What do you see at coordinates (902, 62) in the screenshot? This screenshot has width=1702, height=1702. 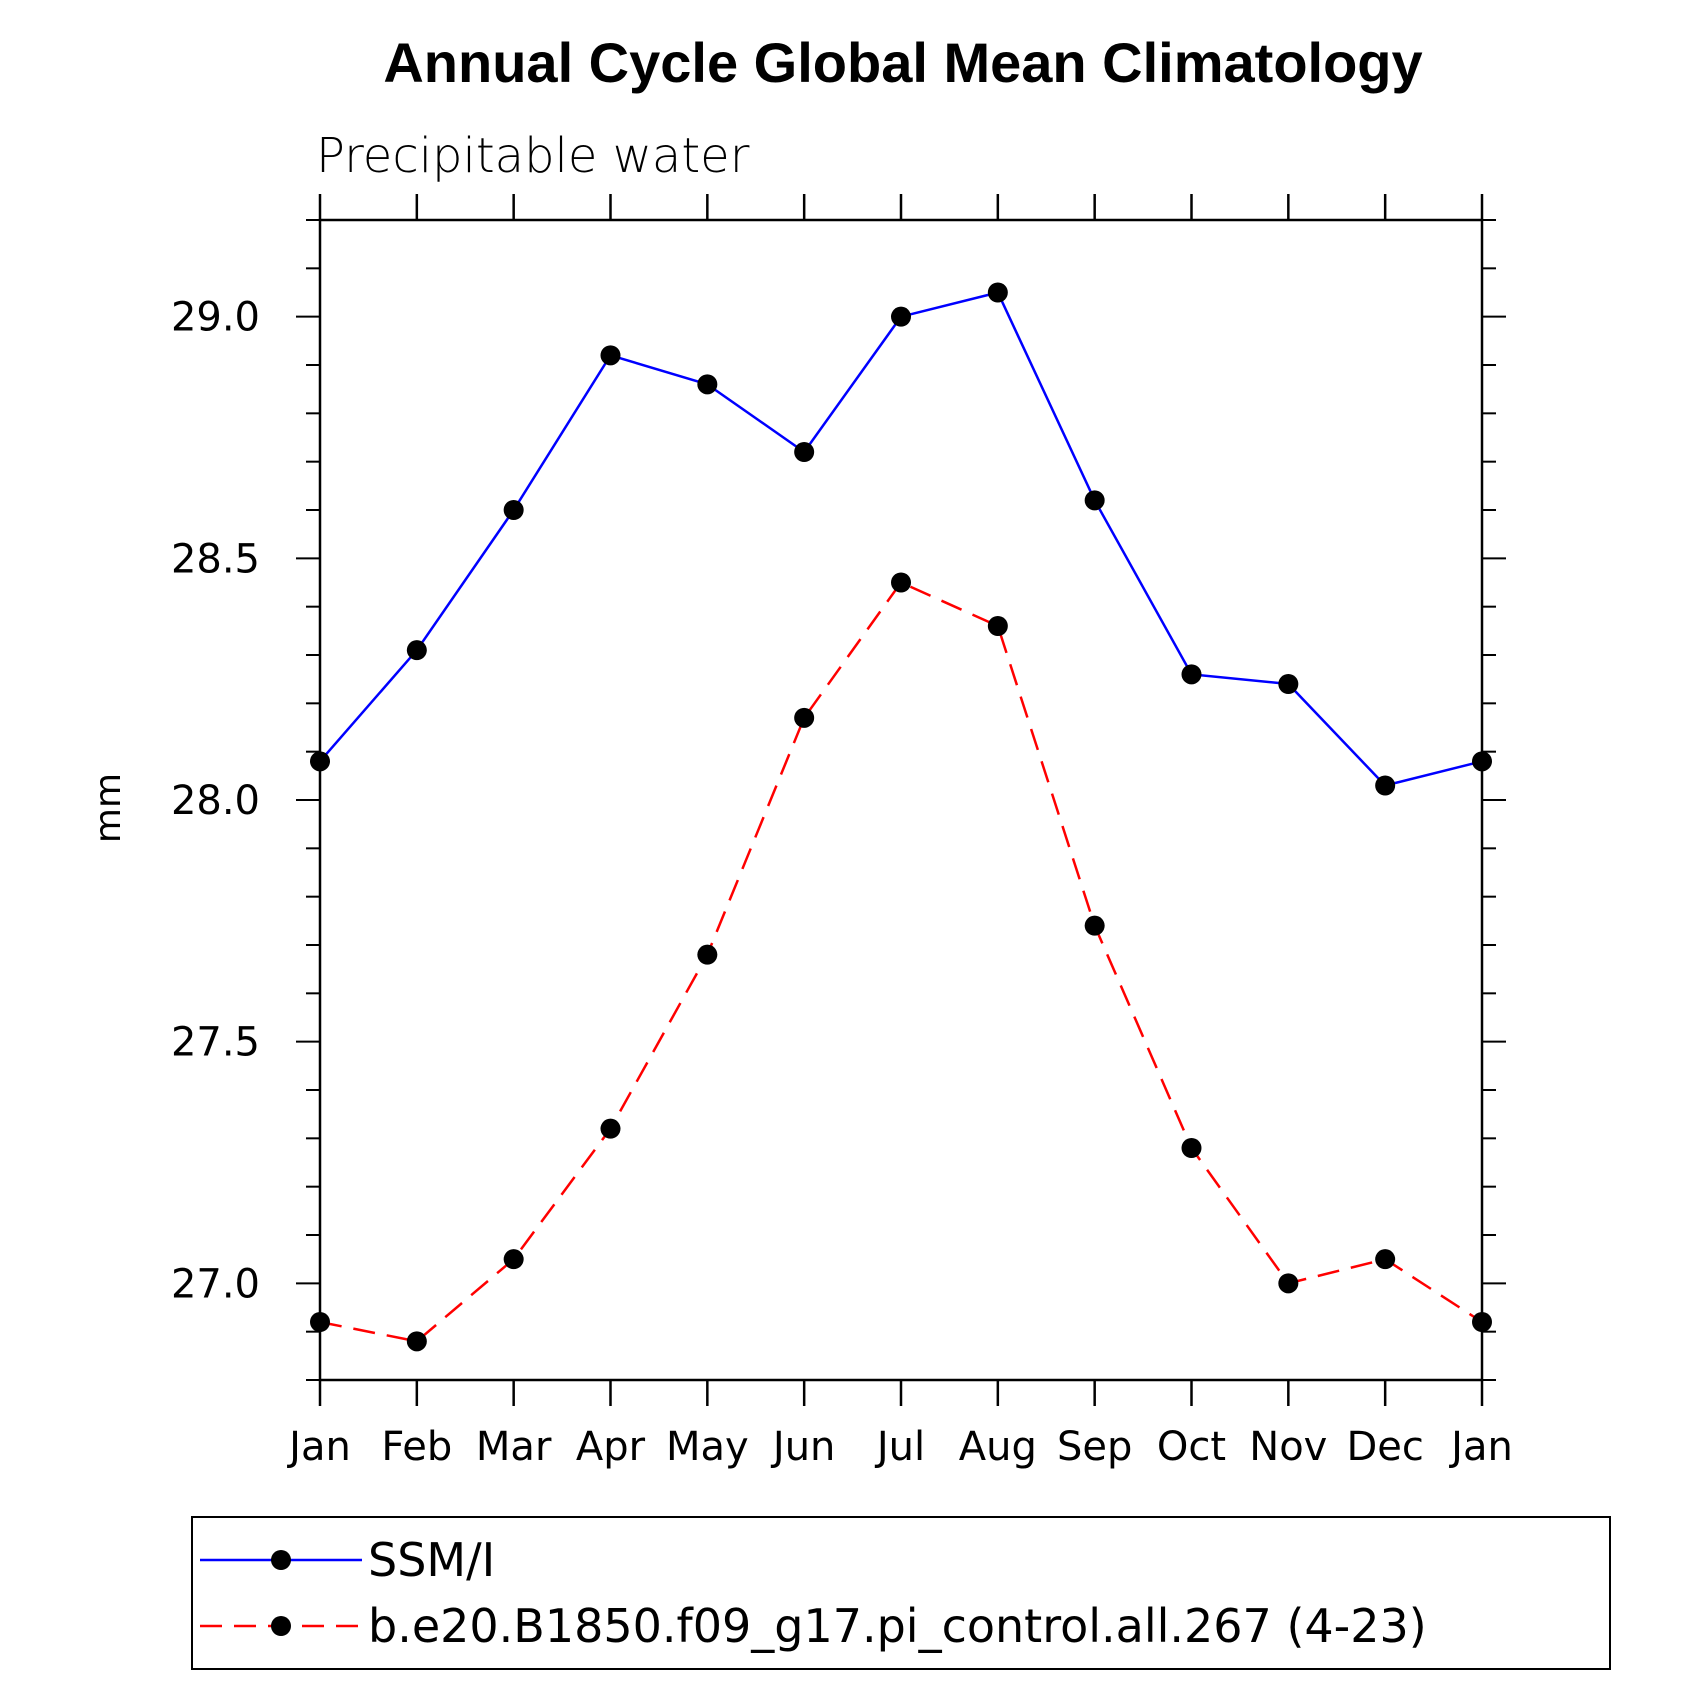 I see `chart-title: Annual Cycle Global Mean Climatology` at bounding box center [902, 62].